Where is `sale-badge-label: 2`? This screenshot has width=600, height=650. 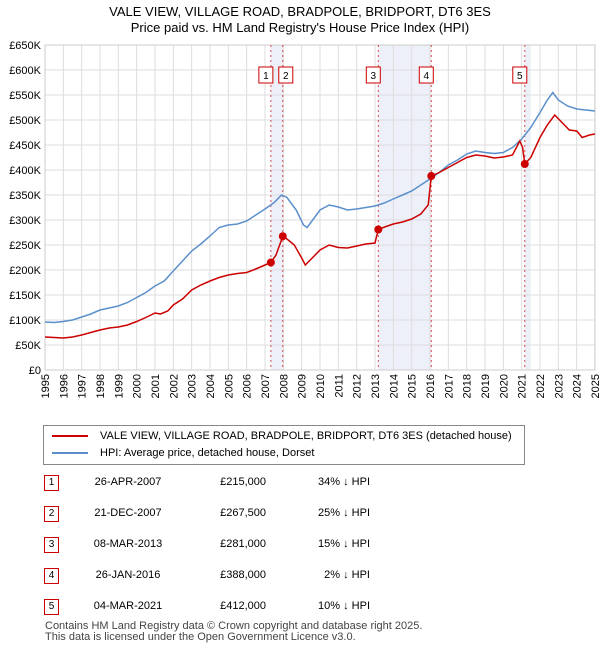 sale-badge-label: 2 is located at coordinates (286, 76).